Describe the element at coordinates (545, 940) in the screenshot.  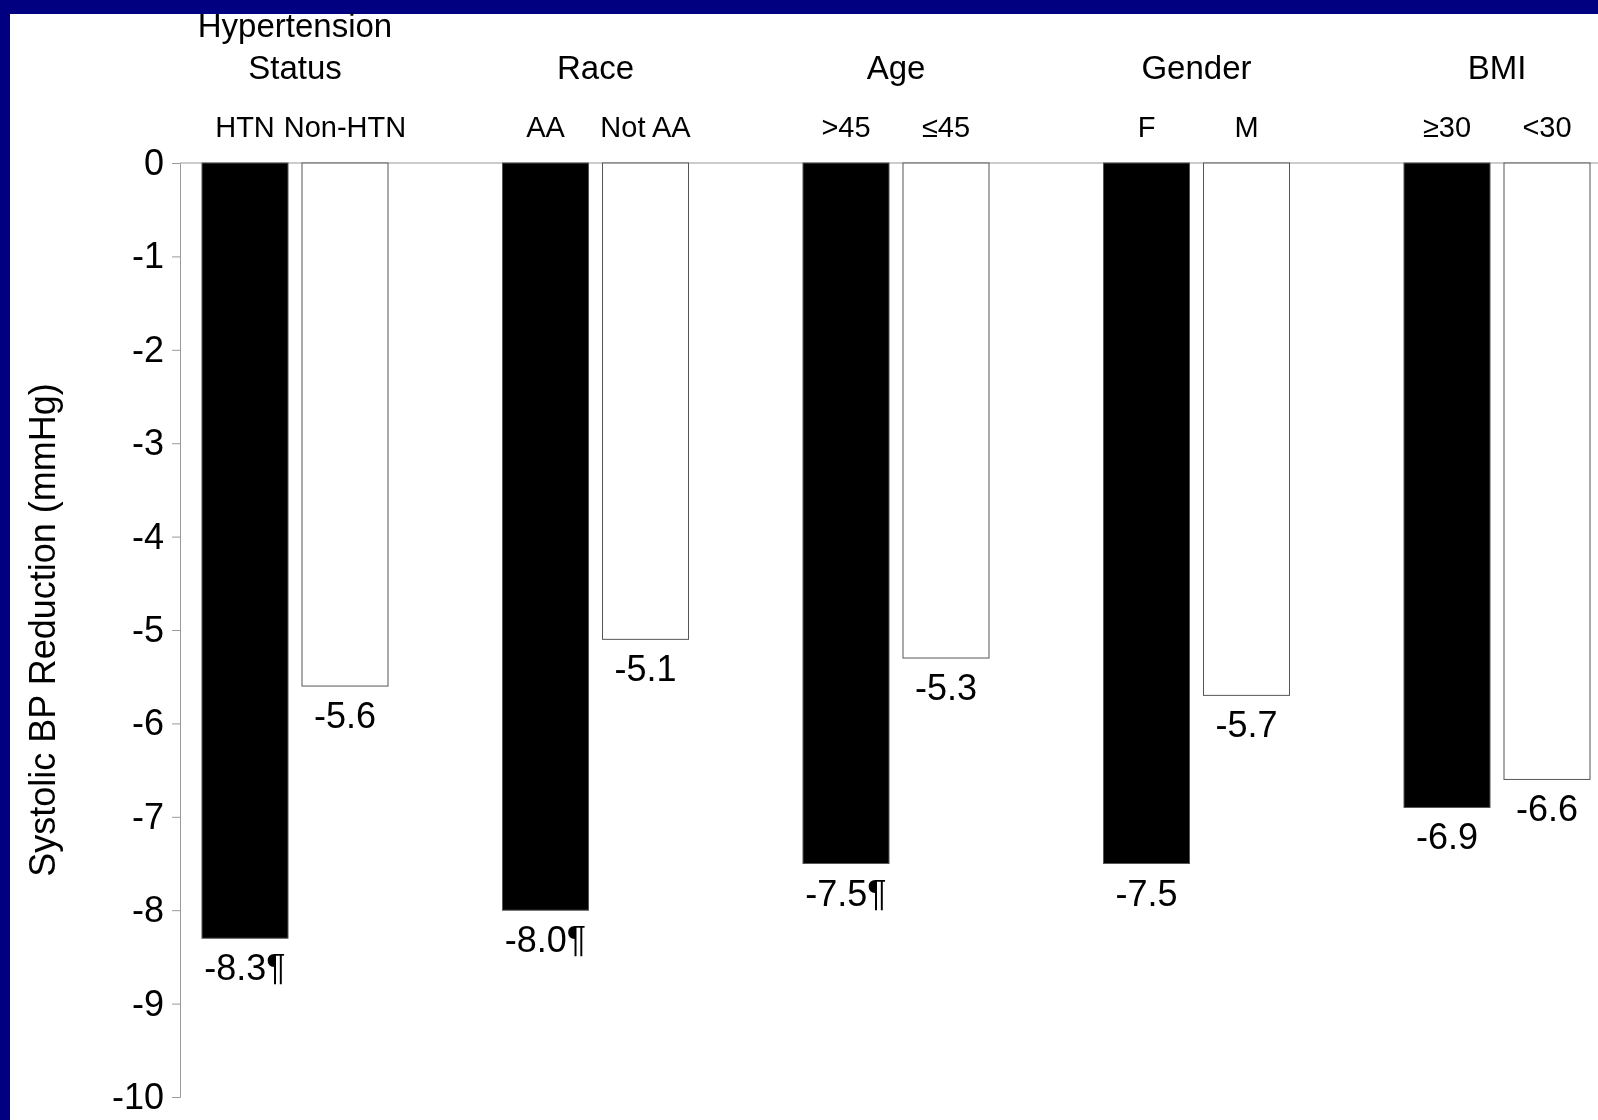
I see `data-label: -8.0¶` at that location.